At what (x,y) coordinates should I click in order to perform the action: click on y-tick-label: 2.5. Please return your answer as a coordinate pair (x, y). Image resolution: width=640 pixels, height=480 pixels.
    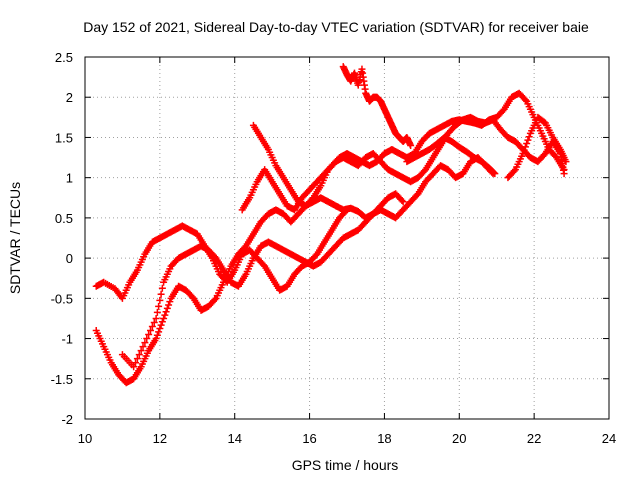
    Looking at the image, I should click on (64, 57).